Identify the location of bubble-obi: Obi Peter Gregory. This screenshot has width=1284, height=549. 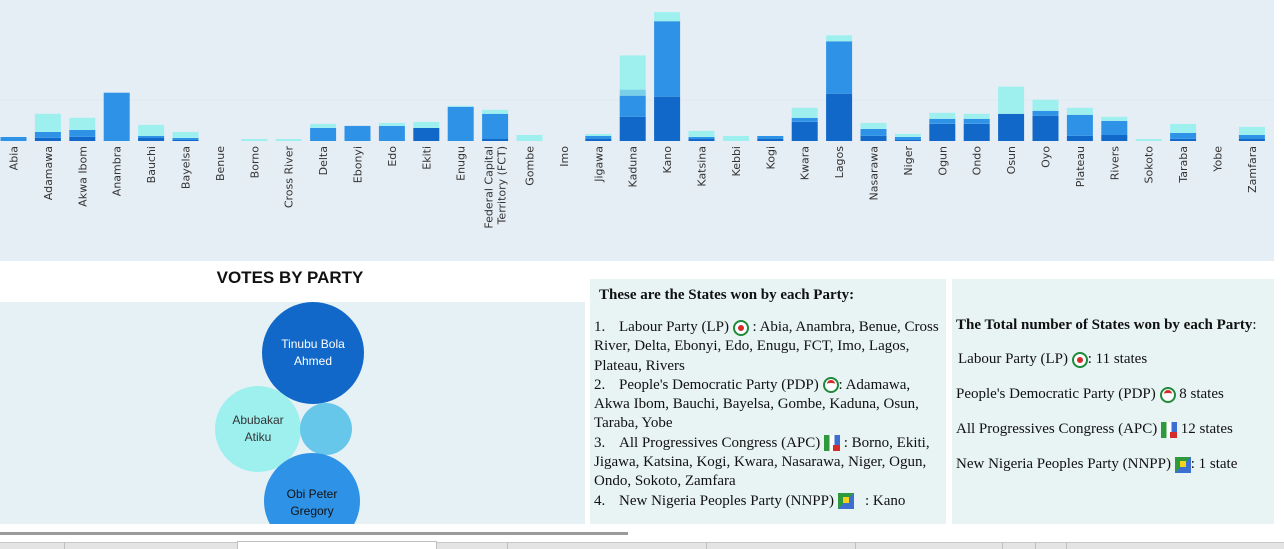
(312, 488).